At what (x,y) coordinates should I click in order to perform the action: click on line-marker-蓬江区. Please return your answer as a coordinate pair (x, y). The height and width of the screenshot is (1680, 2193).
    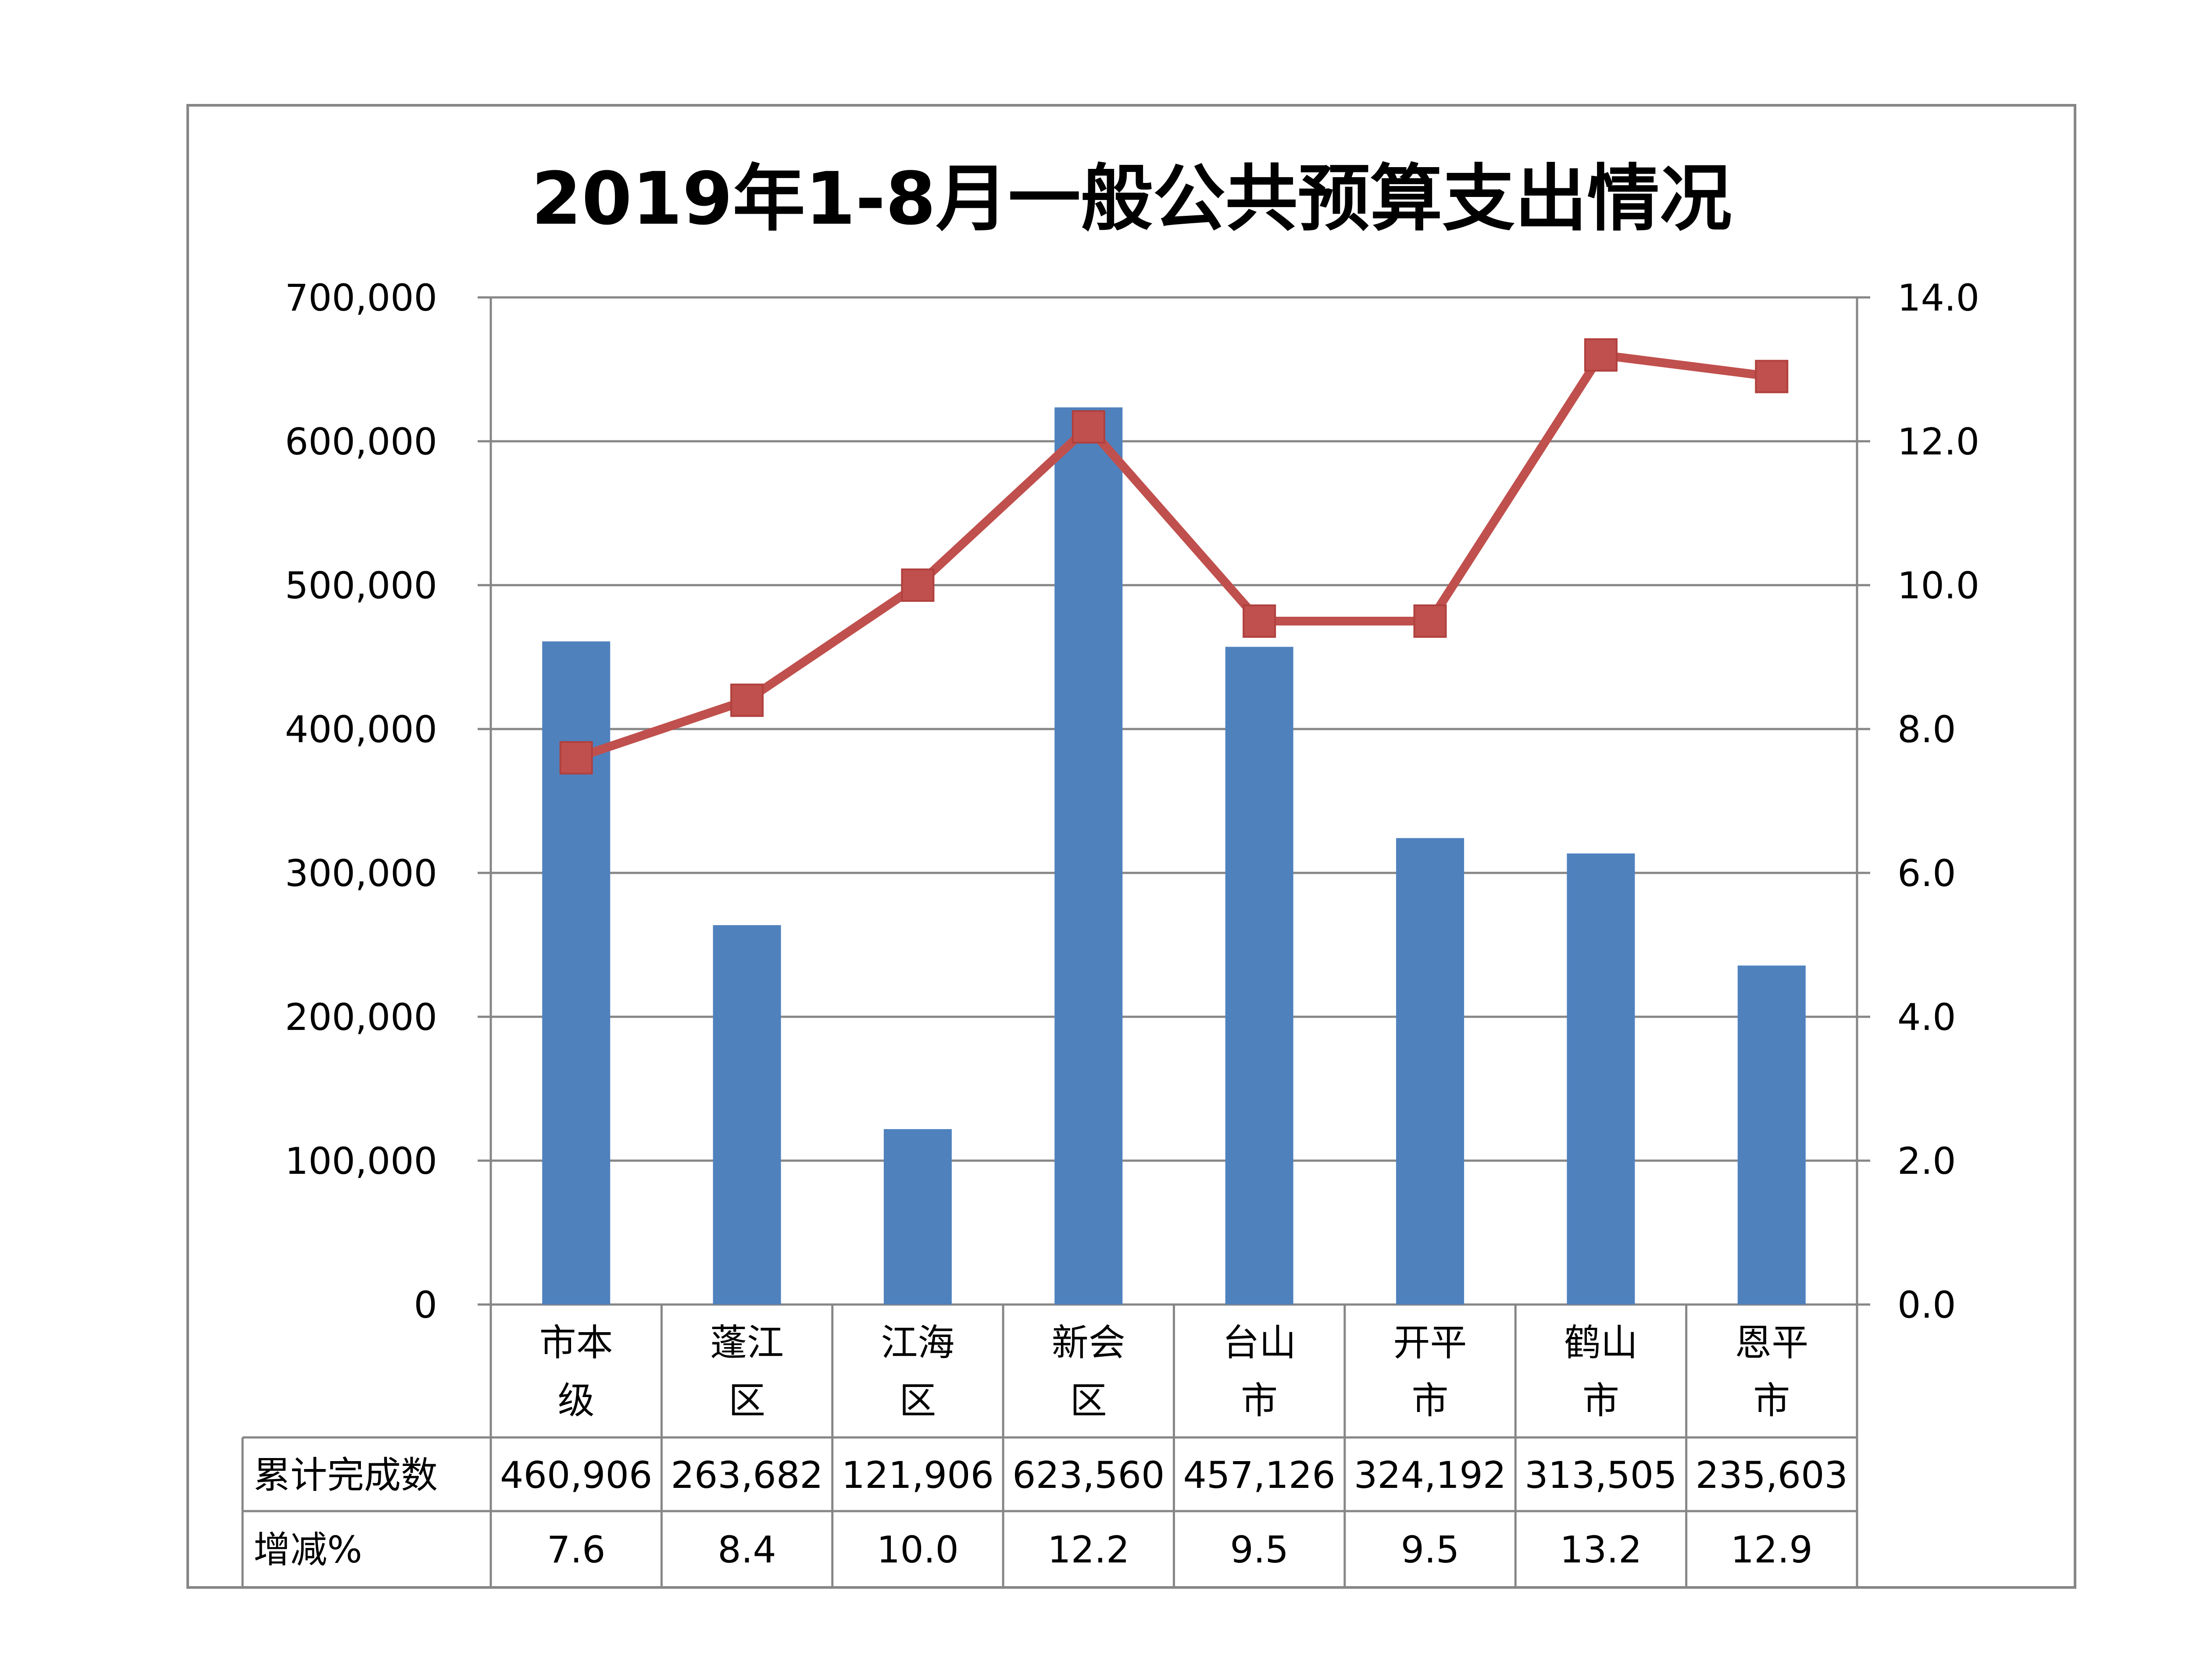
    Looking at the image, I should click on (747, 700).